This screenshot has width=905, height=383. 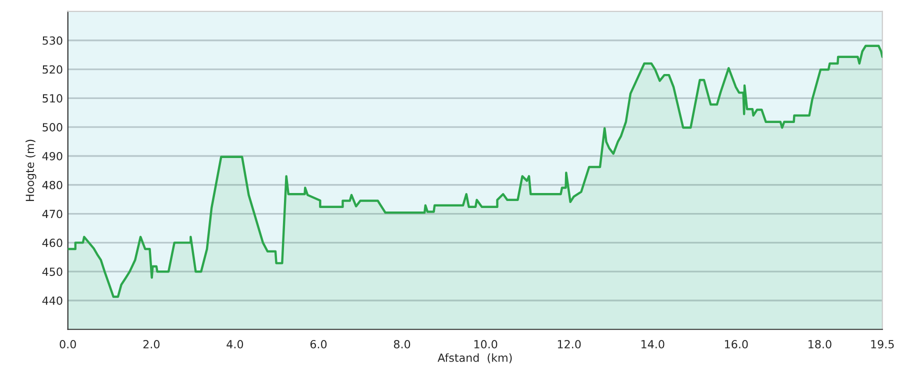 I want to click on x-tick-label: 14.0, so click(x=652, y=344).